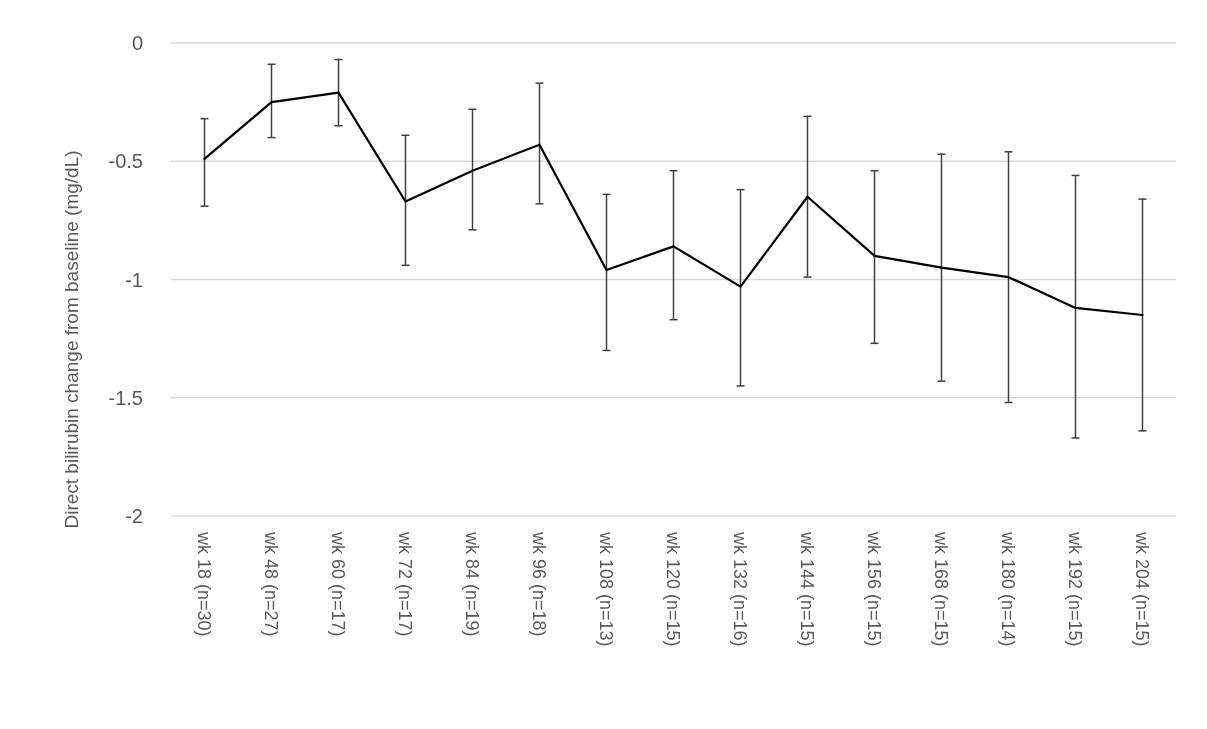 The image size is (1207, 729). What do you see at coordinates (204, 584) in the screenshot?
I see `x-tick-label: wk 18 (n=30)` at bounding box center [204, 584].